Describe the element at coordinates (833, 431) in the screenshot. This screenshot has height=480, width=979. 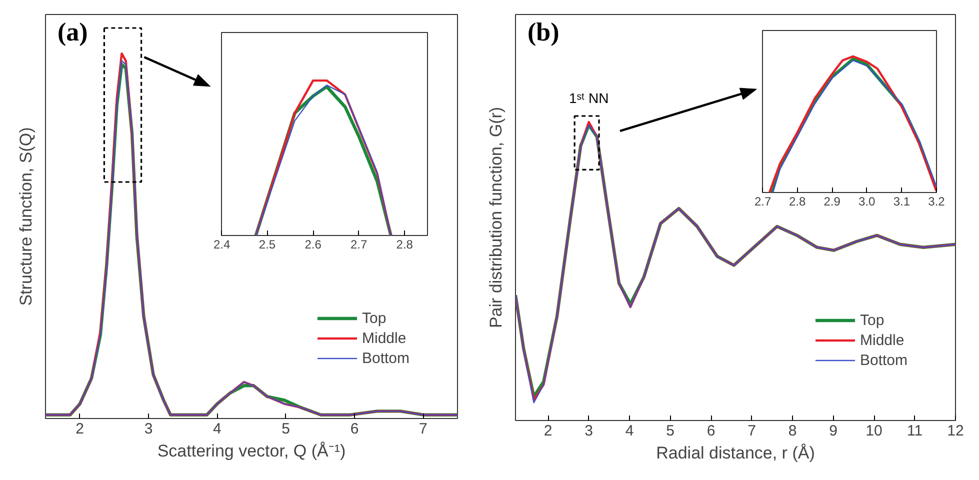
I see `x-tick-label: 9` at that location.